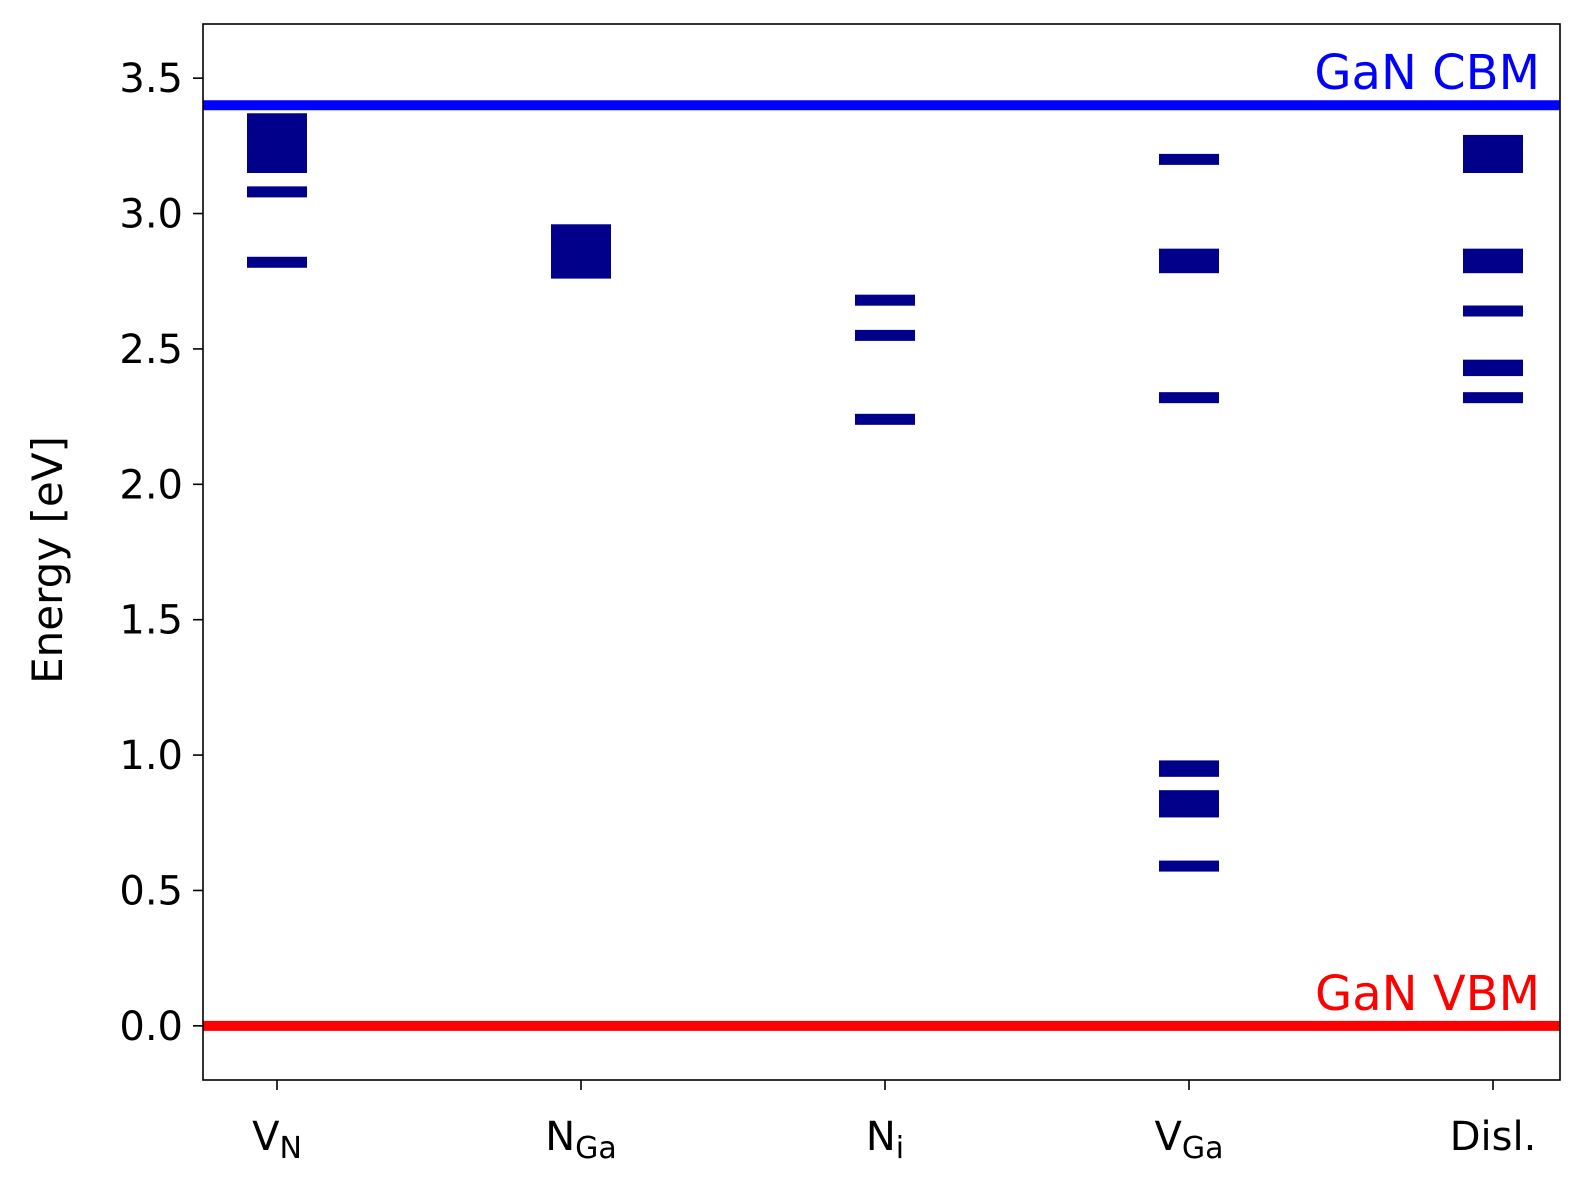  Describe the element at coordinates (151, 485) in the screenshot. I see `y-tick-label: 2.0` at that location.